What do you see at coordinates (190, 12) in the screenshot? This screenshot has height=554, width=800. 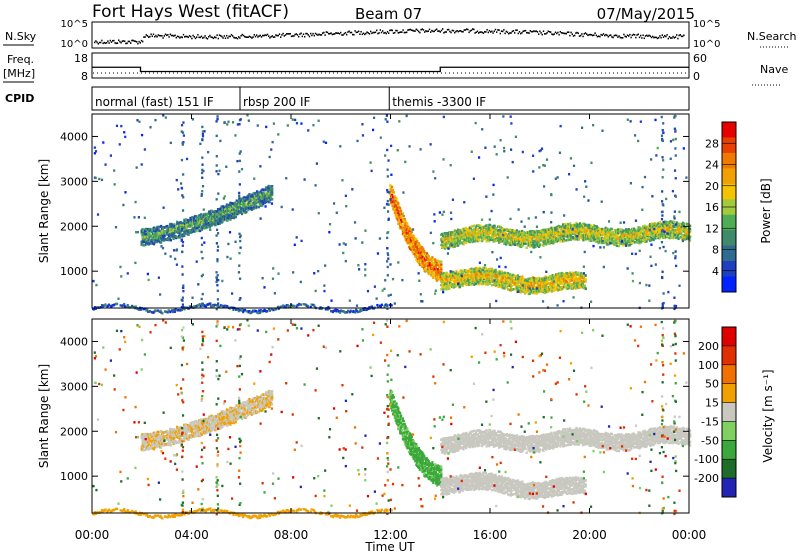 I see `station-title: Fort Hays West (fitACF)` at bounding box center [190, 12].